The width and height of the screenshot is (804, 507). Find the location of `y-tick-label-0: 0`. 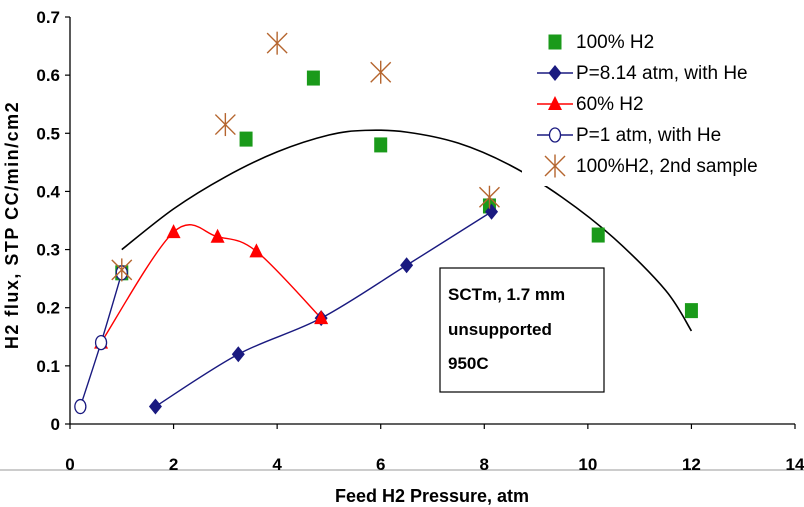

y-tick-label-0: 0 is located at coordinates (55, 424).